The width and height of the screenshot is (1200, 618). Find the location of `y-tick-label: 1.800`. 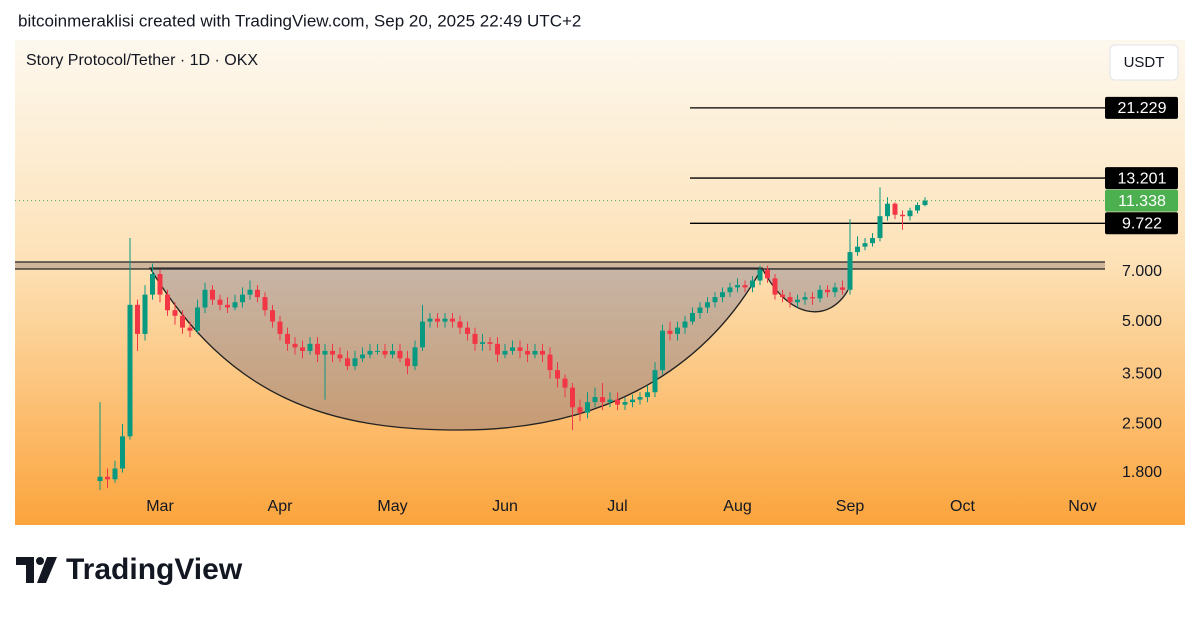

y-tick-label: 1.800 is located at coordinates (1142, 472).